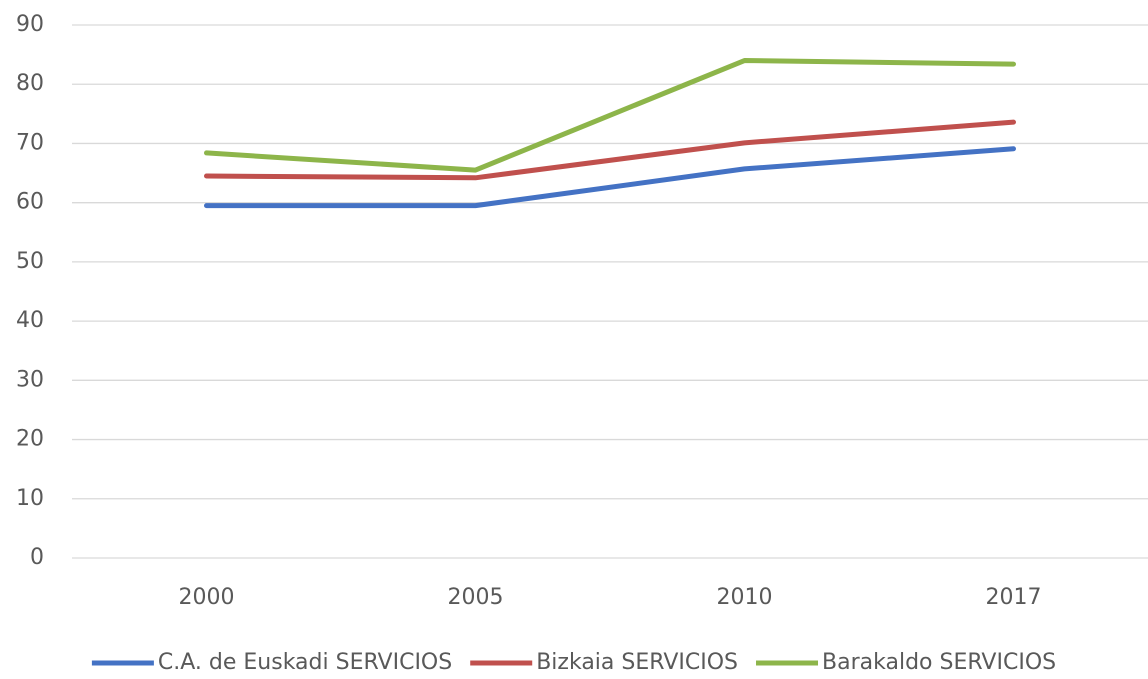 The image size is (1148, 679). Describe the element at coordinates (637, 662) in the screenshot. I see `legend-label: Bizkaia SERVICIOS` at that location.